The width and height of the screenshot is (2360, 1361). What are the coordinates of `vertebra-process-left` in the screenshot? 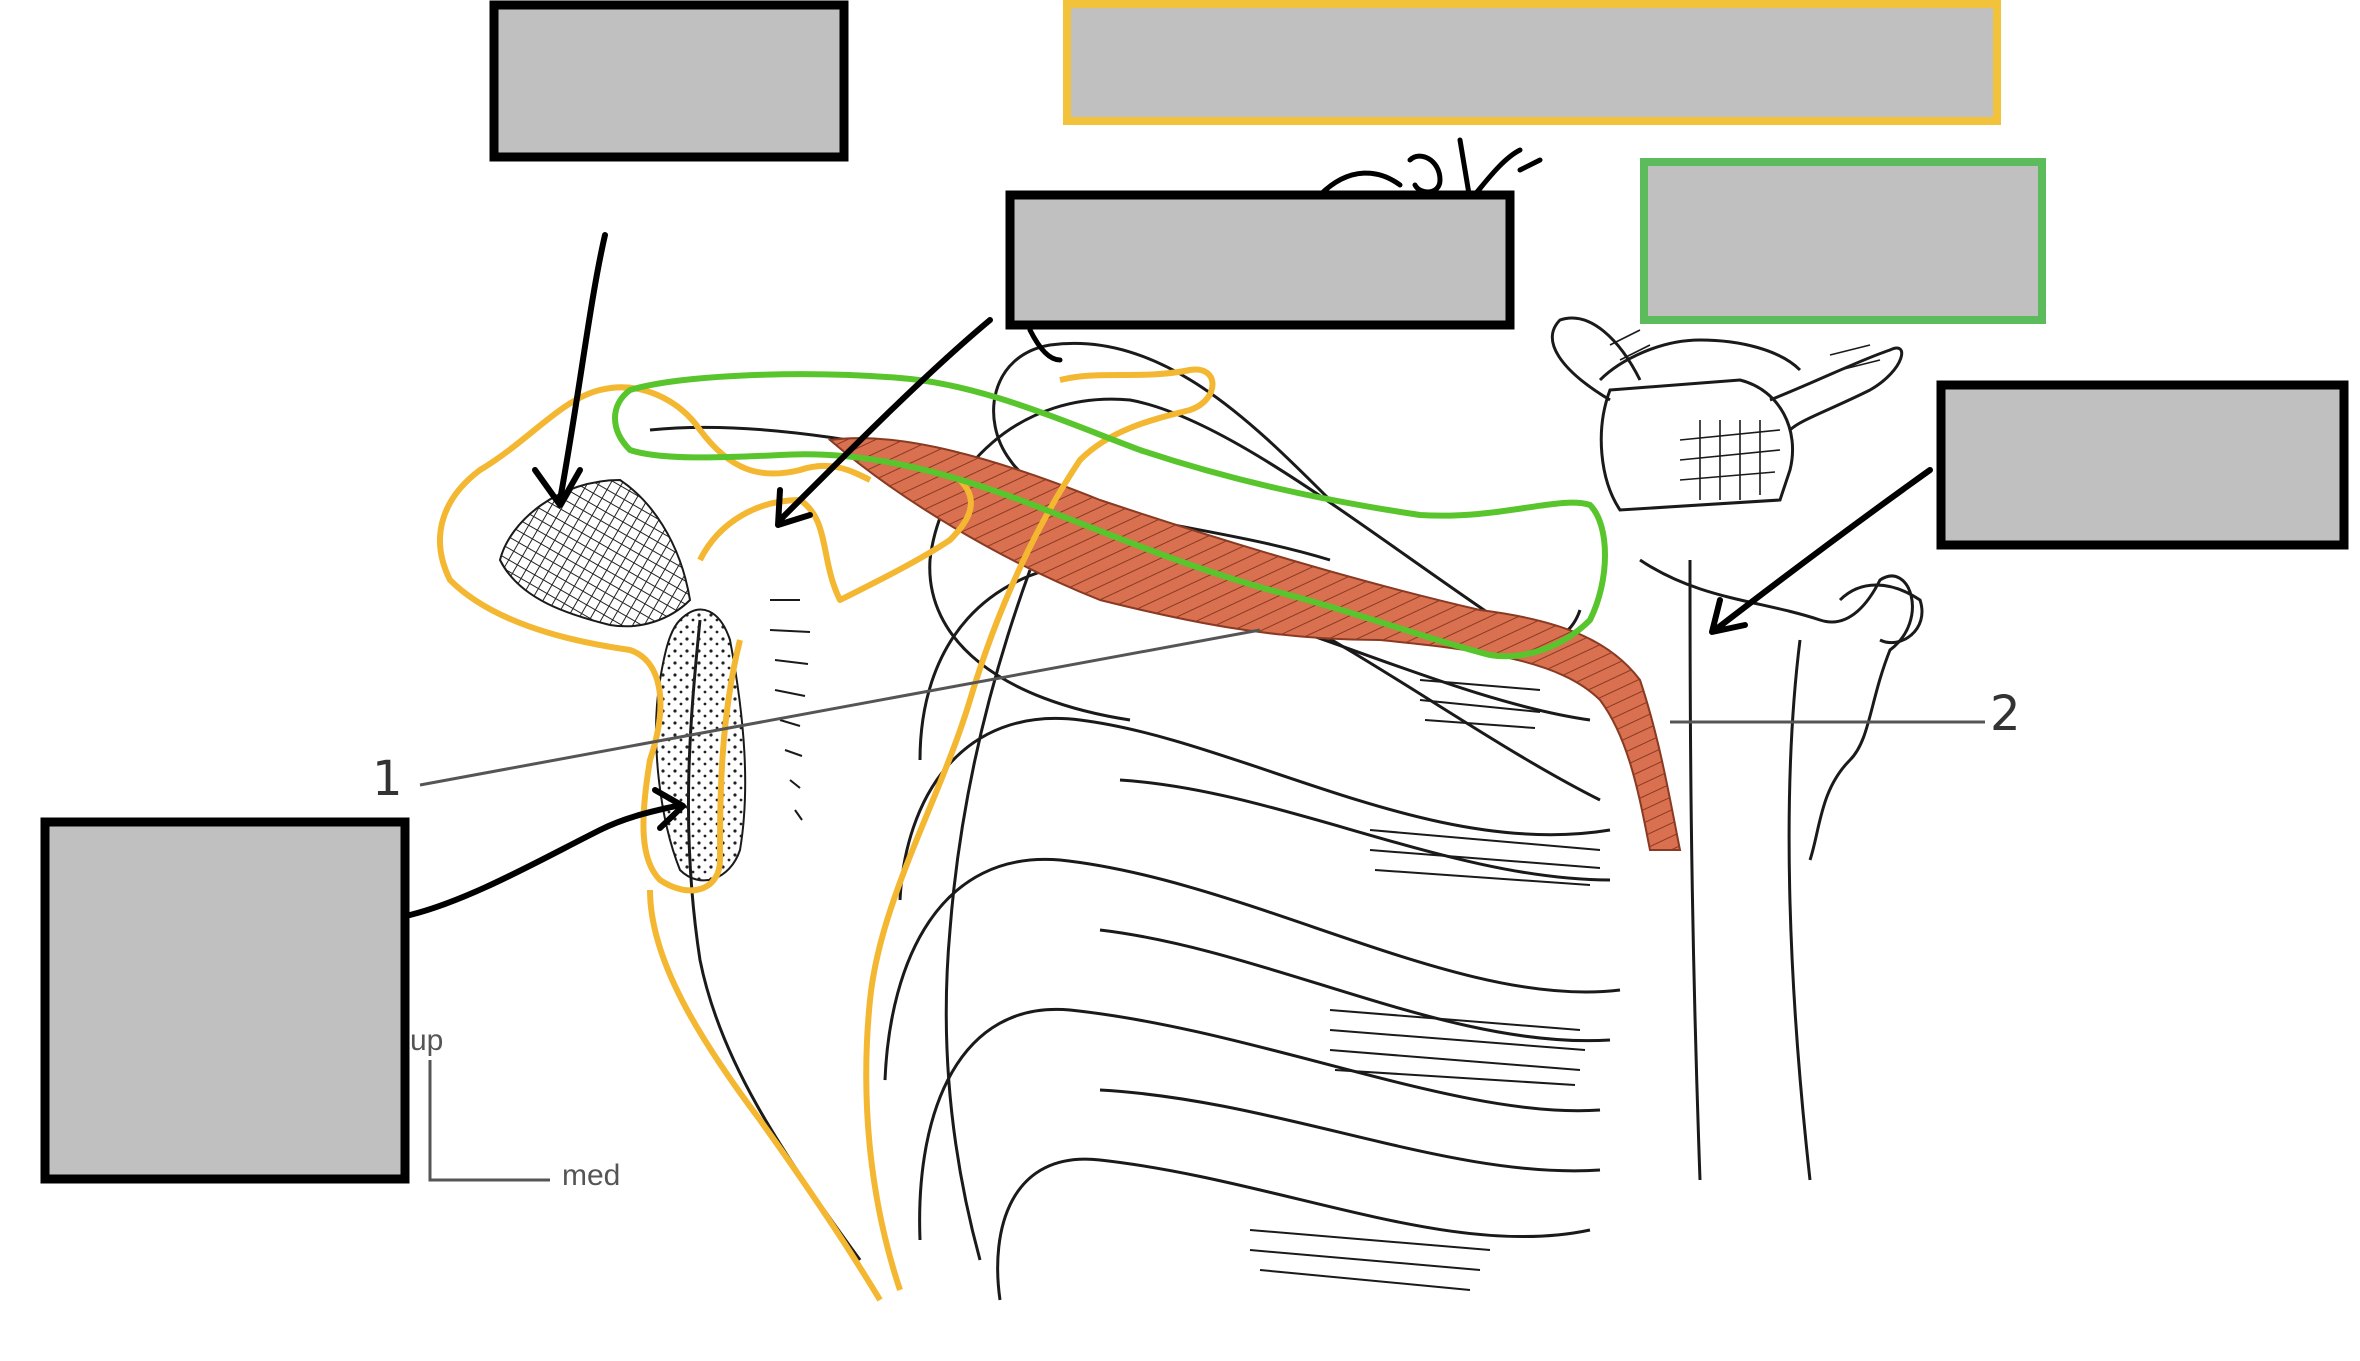 It's located at (1596, 359).